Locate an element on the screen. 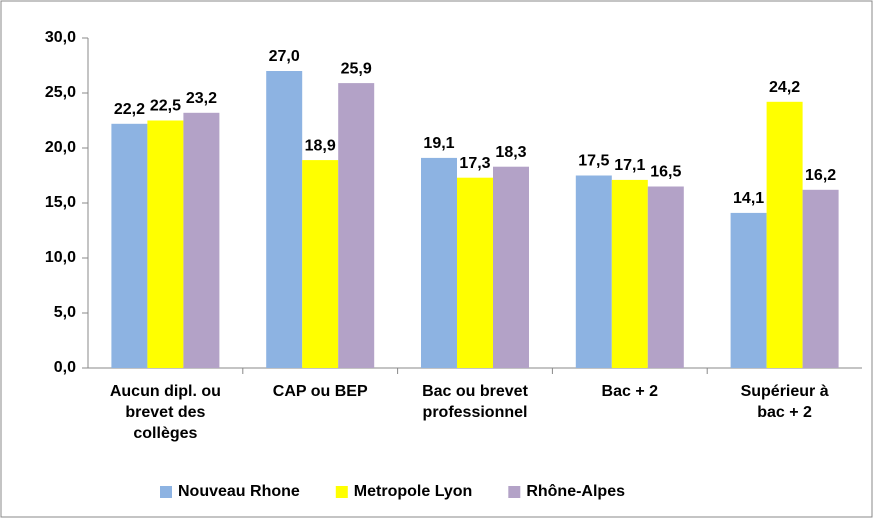  y-tick-label: 30,0 is located at coordinates (60, 37).